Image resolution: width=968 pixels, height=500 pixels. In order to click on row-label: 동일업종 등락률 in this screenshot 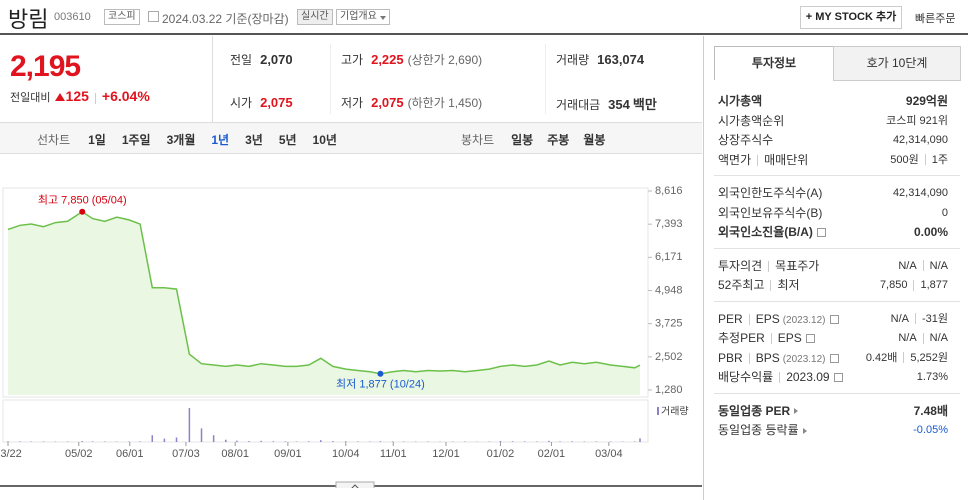, I will do `click(762, 430)`.